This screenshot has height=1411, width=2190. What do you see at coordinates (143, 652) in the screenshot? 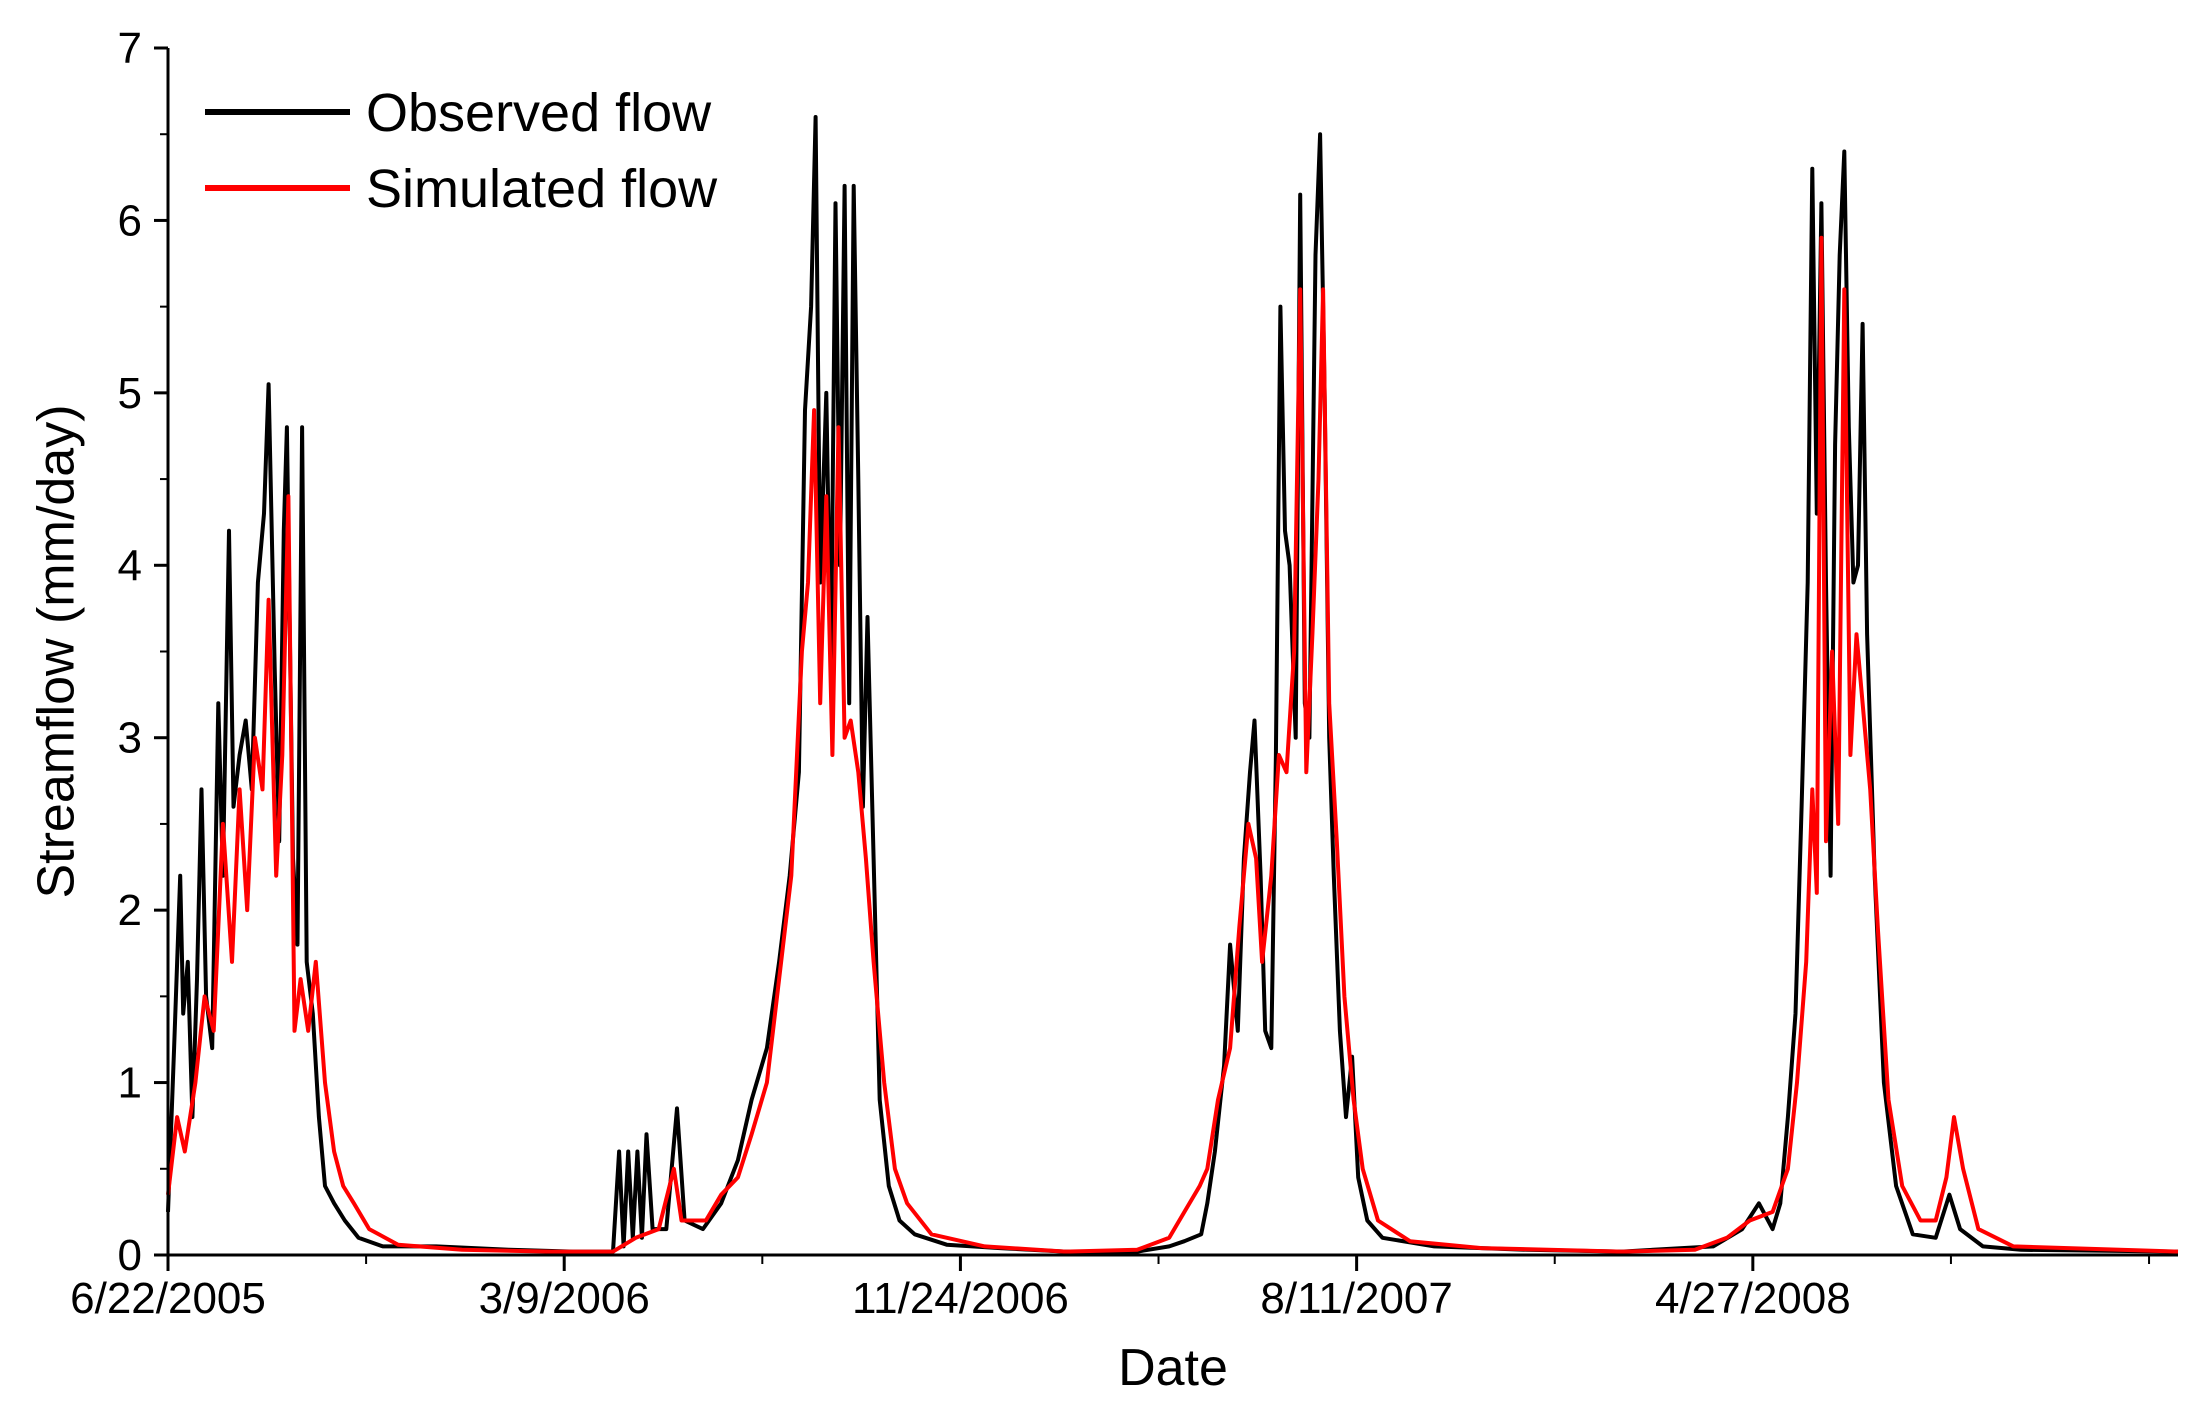
I see `y-ticks: 0 1 2 3 4 5 6 7` at bounding box center [143, 652].